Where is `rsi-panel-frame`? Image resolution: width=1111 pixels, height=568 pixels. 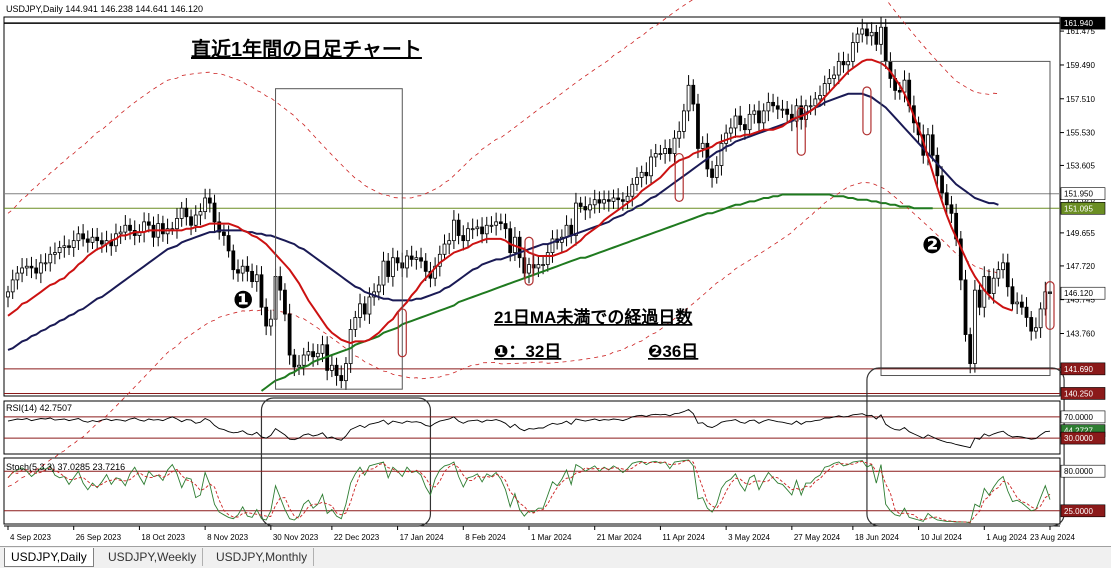
rsi-panel-frame is located at coordinates (532, 427).